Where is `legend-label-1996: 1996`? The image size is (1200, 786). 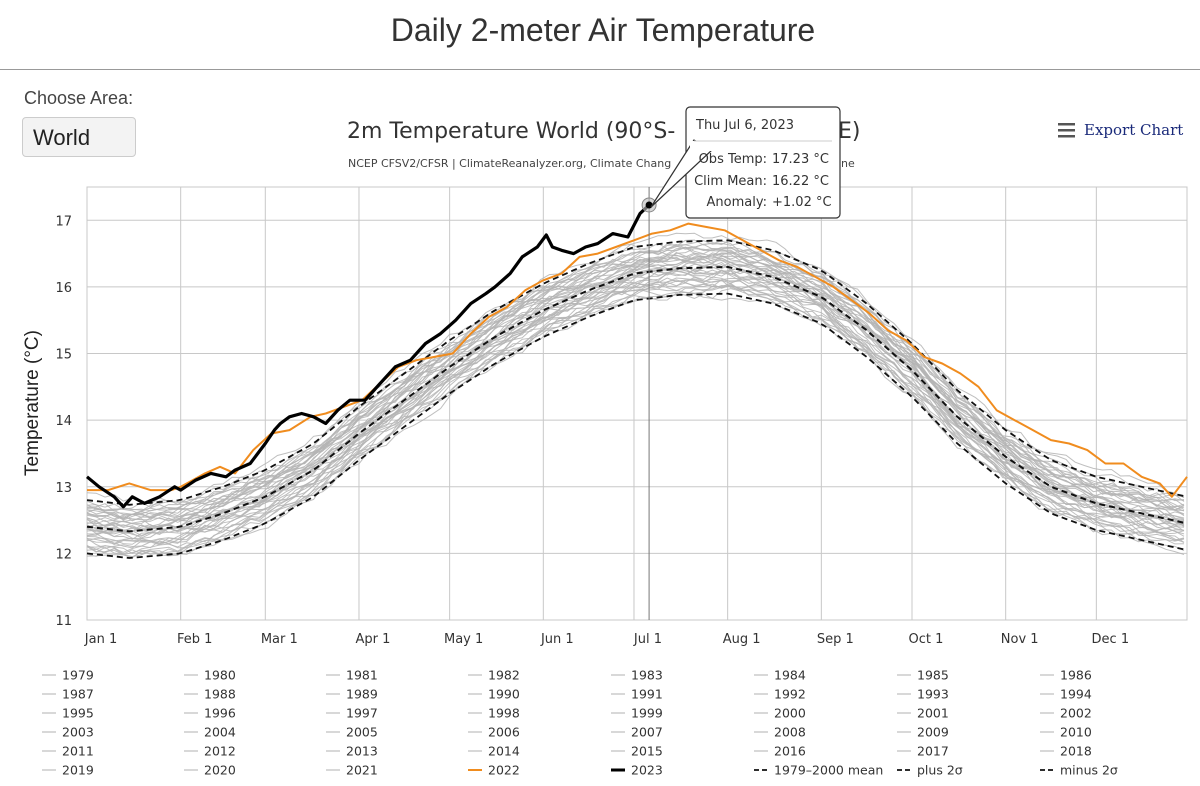 legend-label-1996: 1996 is located at coordinates (220, 713).